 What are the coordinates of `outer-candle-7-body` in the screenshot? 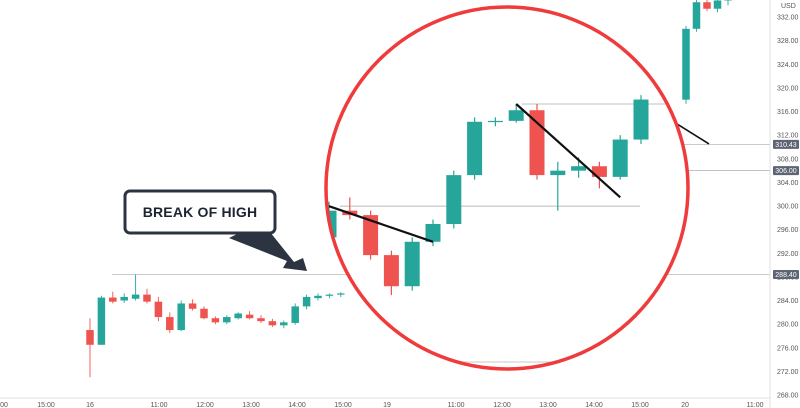 It's located at (170, 324).